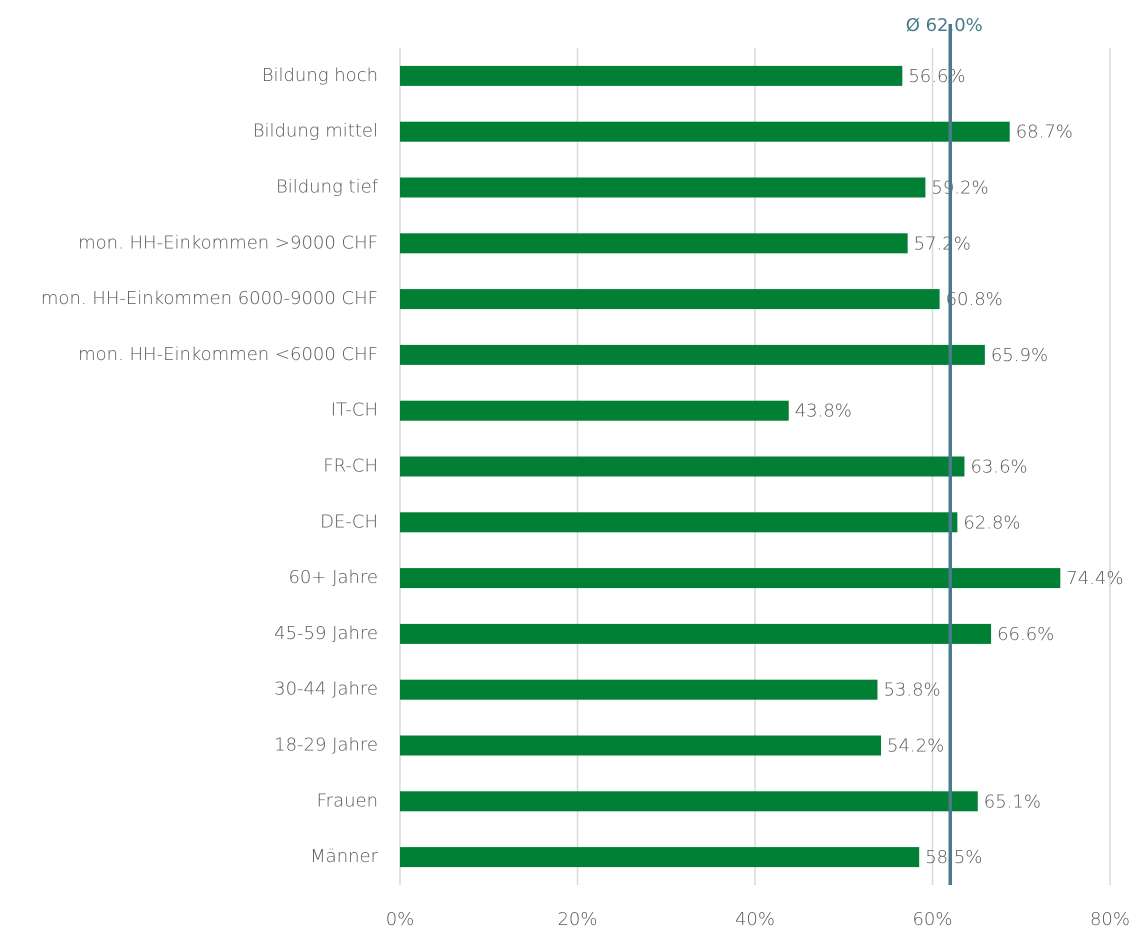  Describe the element at coordinates (349, 521) in the screenshot. I see `category-label: DE-CH` at that location.